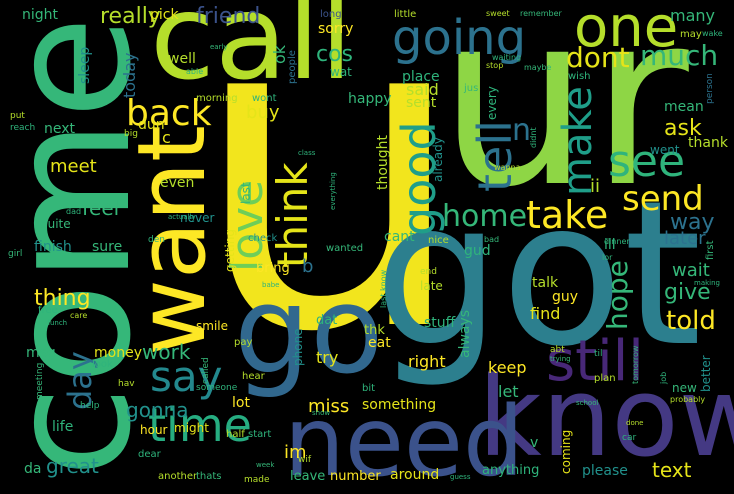 The width and height of the screenshot is (734, 494). What do you see at coordinates (595, 361) in the screenshot?
I see `word-still: still` at bounding box center [595, 361].